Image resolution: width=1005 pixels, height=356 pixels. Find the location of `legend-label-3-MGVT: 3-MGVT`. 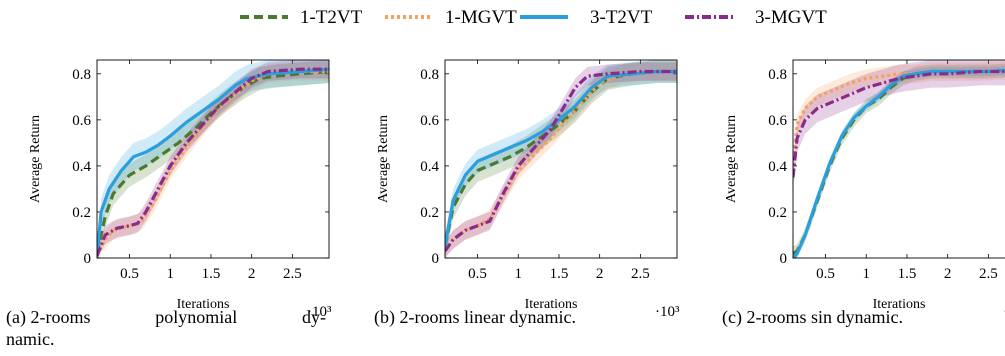

legend-label-3-MGVT: 3-MGVT is located at coordinates (791, 17).